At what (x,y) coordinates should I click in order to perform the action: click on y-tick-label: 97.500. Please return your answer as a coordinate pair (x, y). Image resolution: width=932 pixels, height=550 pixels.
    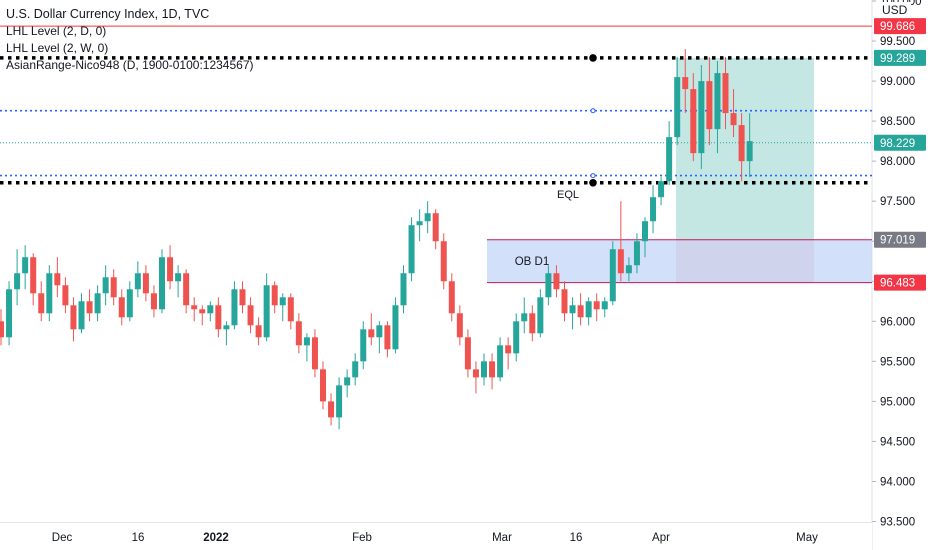
    Looking at the image, I should click on (897, 202).